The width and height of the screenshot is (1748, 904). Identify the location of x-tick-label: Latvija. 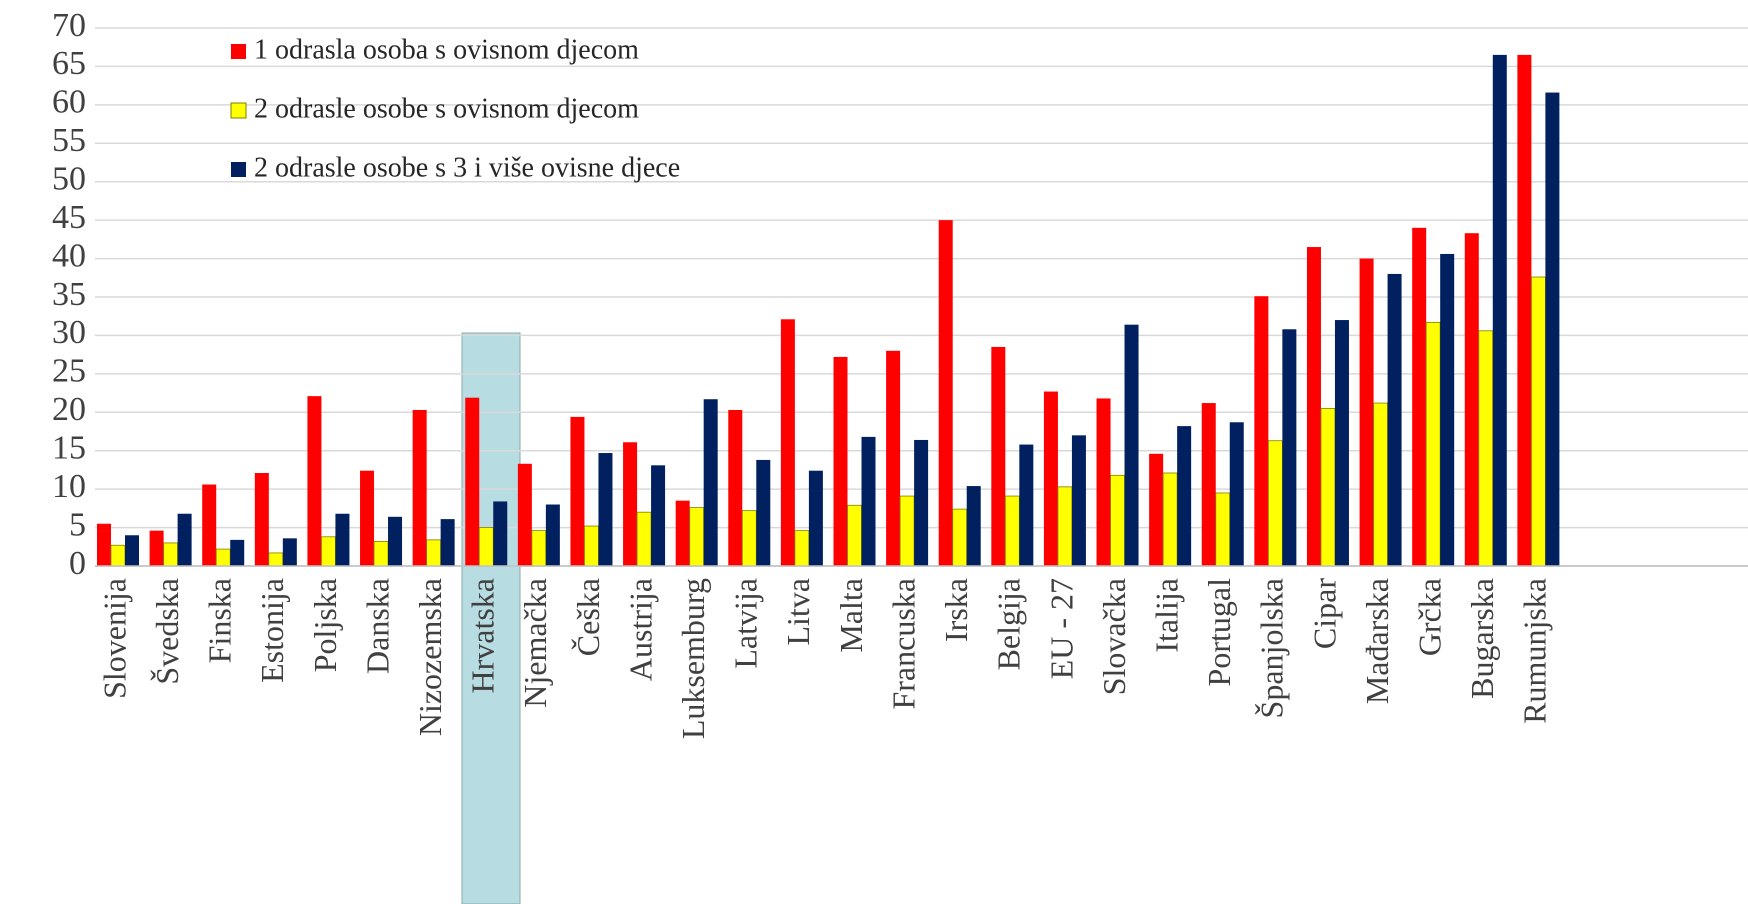
(746, 623).